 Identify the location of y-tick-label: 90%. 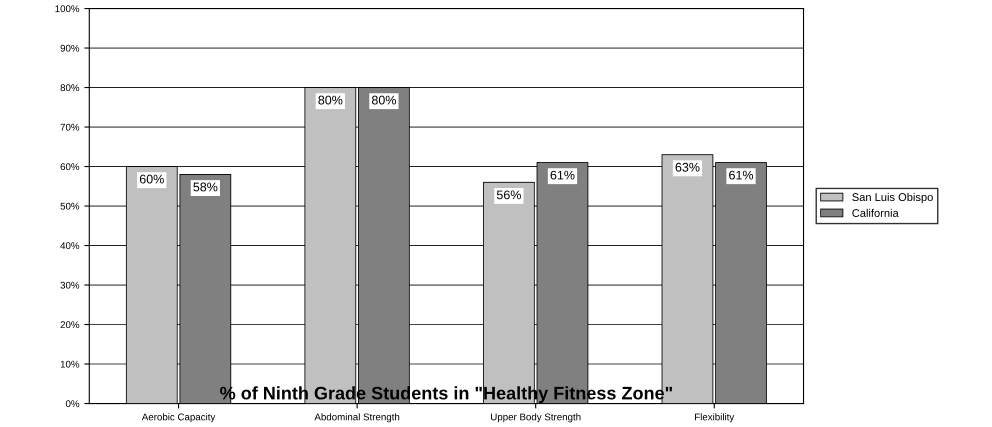
(70, 48).